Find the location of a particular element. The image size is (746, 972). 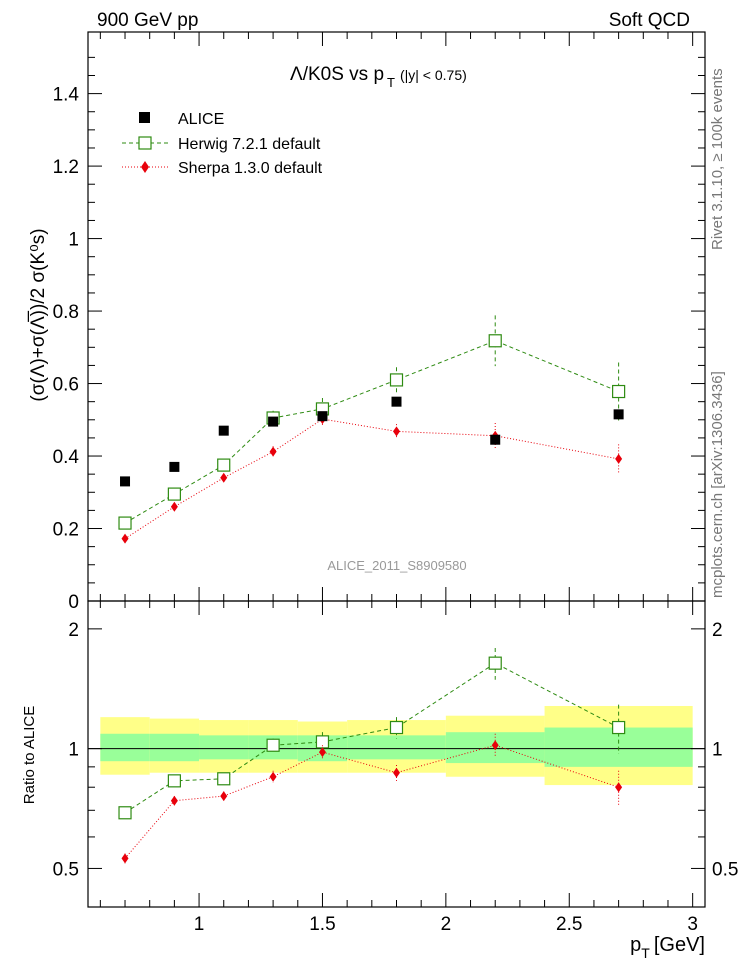

plot-title: Λ/K0S vs p T (|y| < 0.75) is located at coordinates (378, 77).